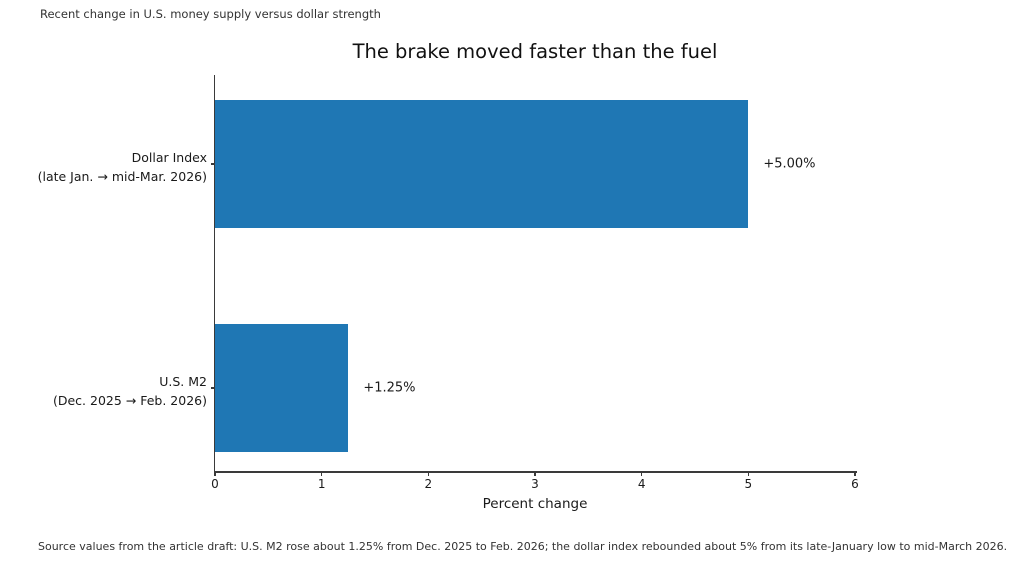 This screenshot has height=562, width=1024. What do you see at coordinates (122, 176) in the screenshot?
I see `y-category-label-line: (late Jan. → mid-Mar. 2026)` at bounding box center [122, 176].